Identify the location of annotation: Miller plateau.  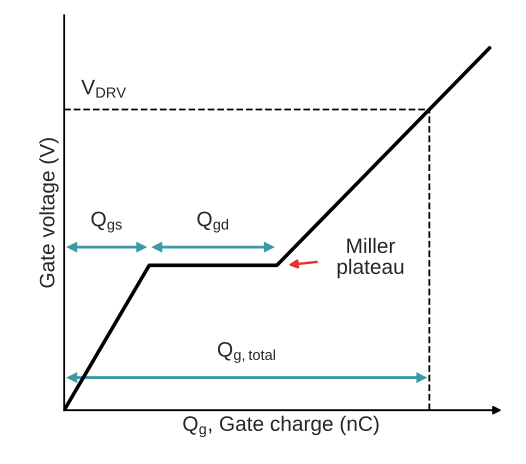
(371, 258).